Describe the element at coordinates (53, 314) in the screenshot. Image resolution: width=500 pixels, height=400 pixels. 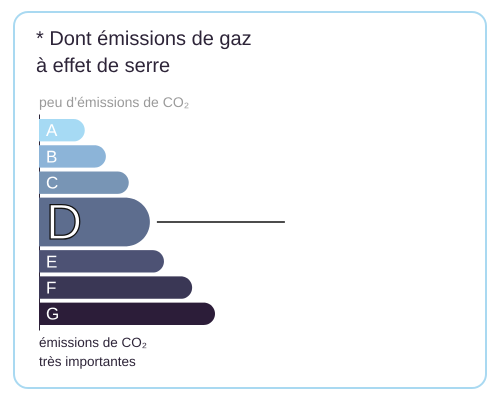
I see `y-tick-label: G` at that location.